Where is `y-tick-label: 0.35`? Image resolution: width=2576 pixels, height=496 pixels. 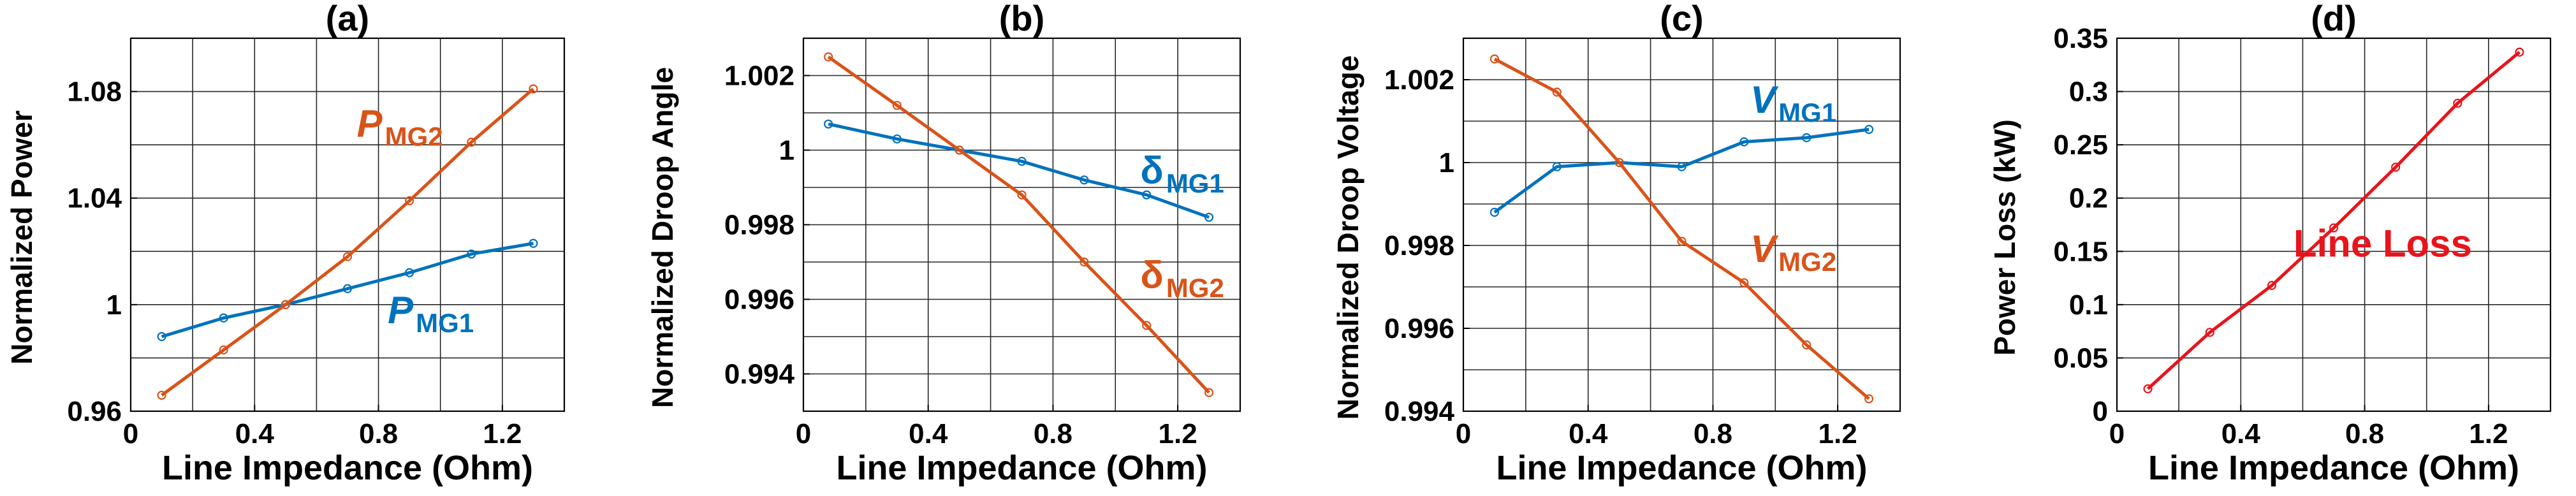 y-tick-label: 0.35 is located at coordinates (2080, 38).